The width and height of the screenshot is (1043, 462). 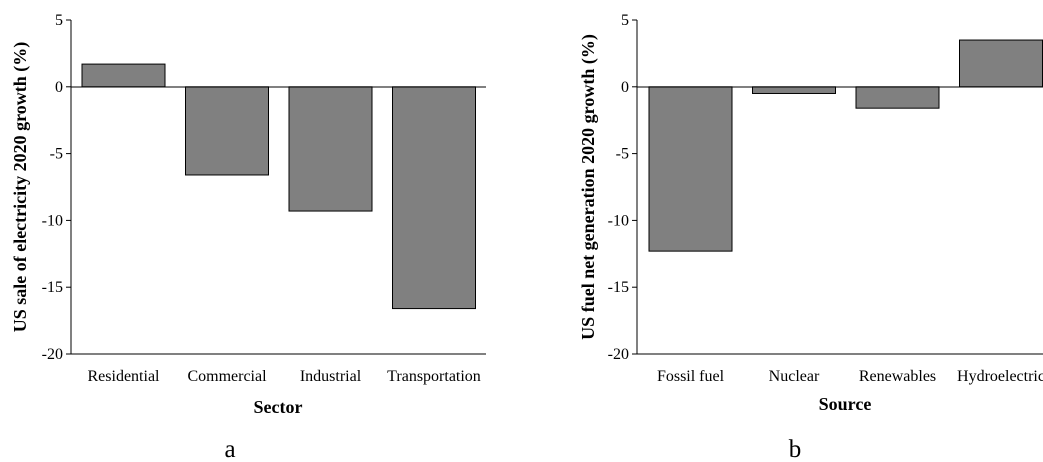 I want to click on chart-a-category-label: Transportation, so click(x=434, y=376).